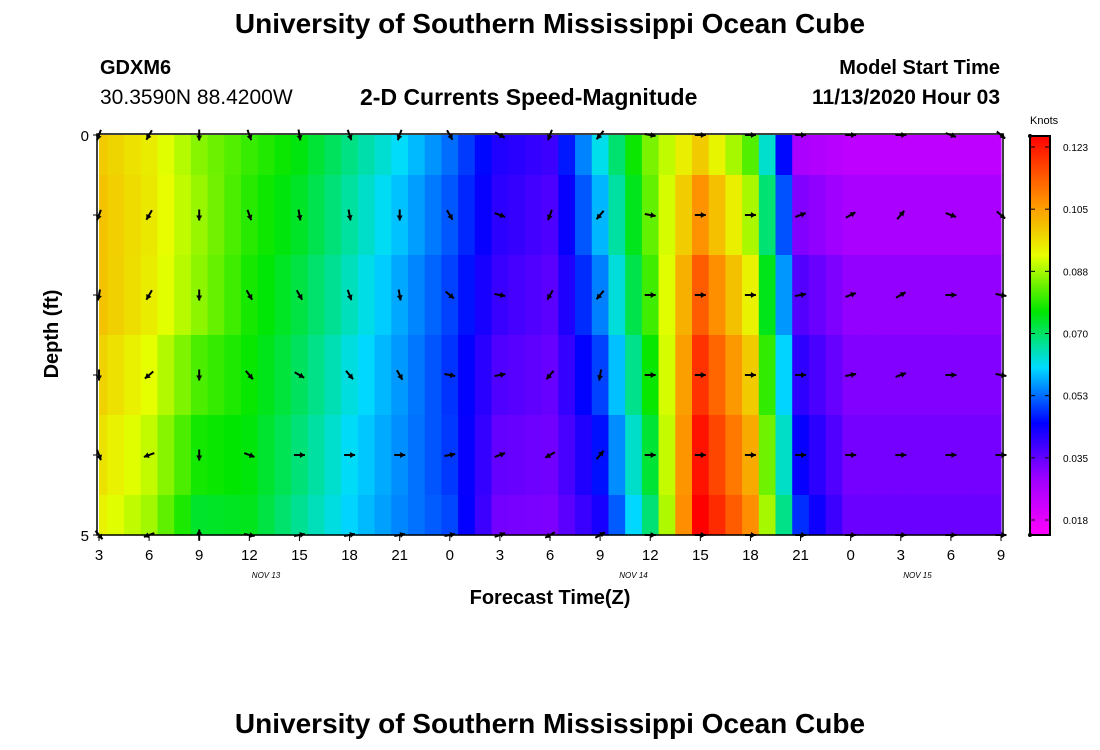  Describe the element at coordinates (1075, 335) in the screenshot. I see `colorbar-tick-label: 0.070` at that location.